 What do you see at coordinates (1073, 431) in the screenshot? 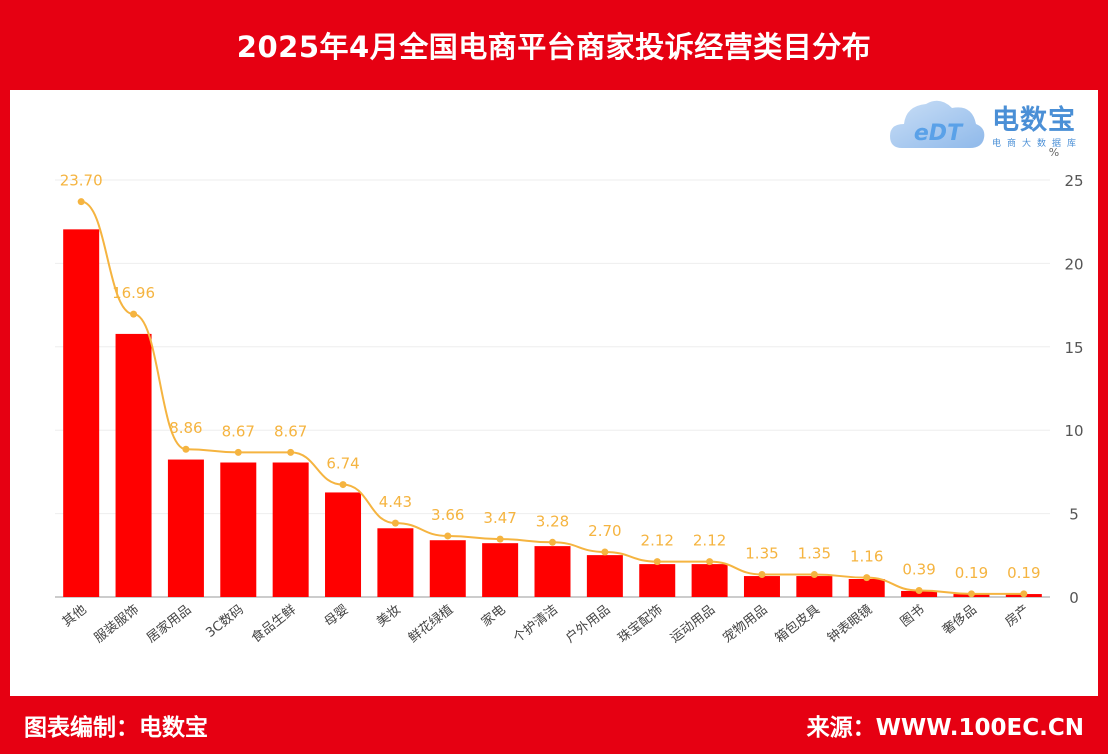
I see `y-tick-label: 10` at bounding box center [1073, 431].